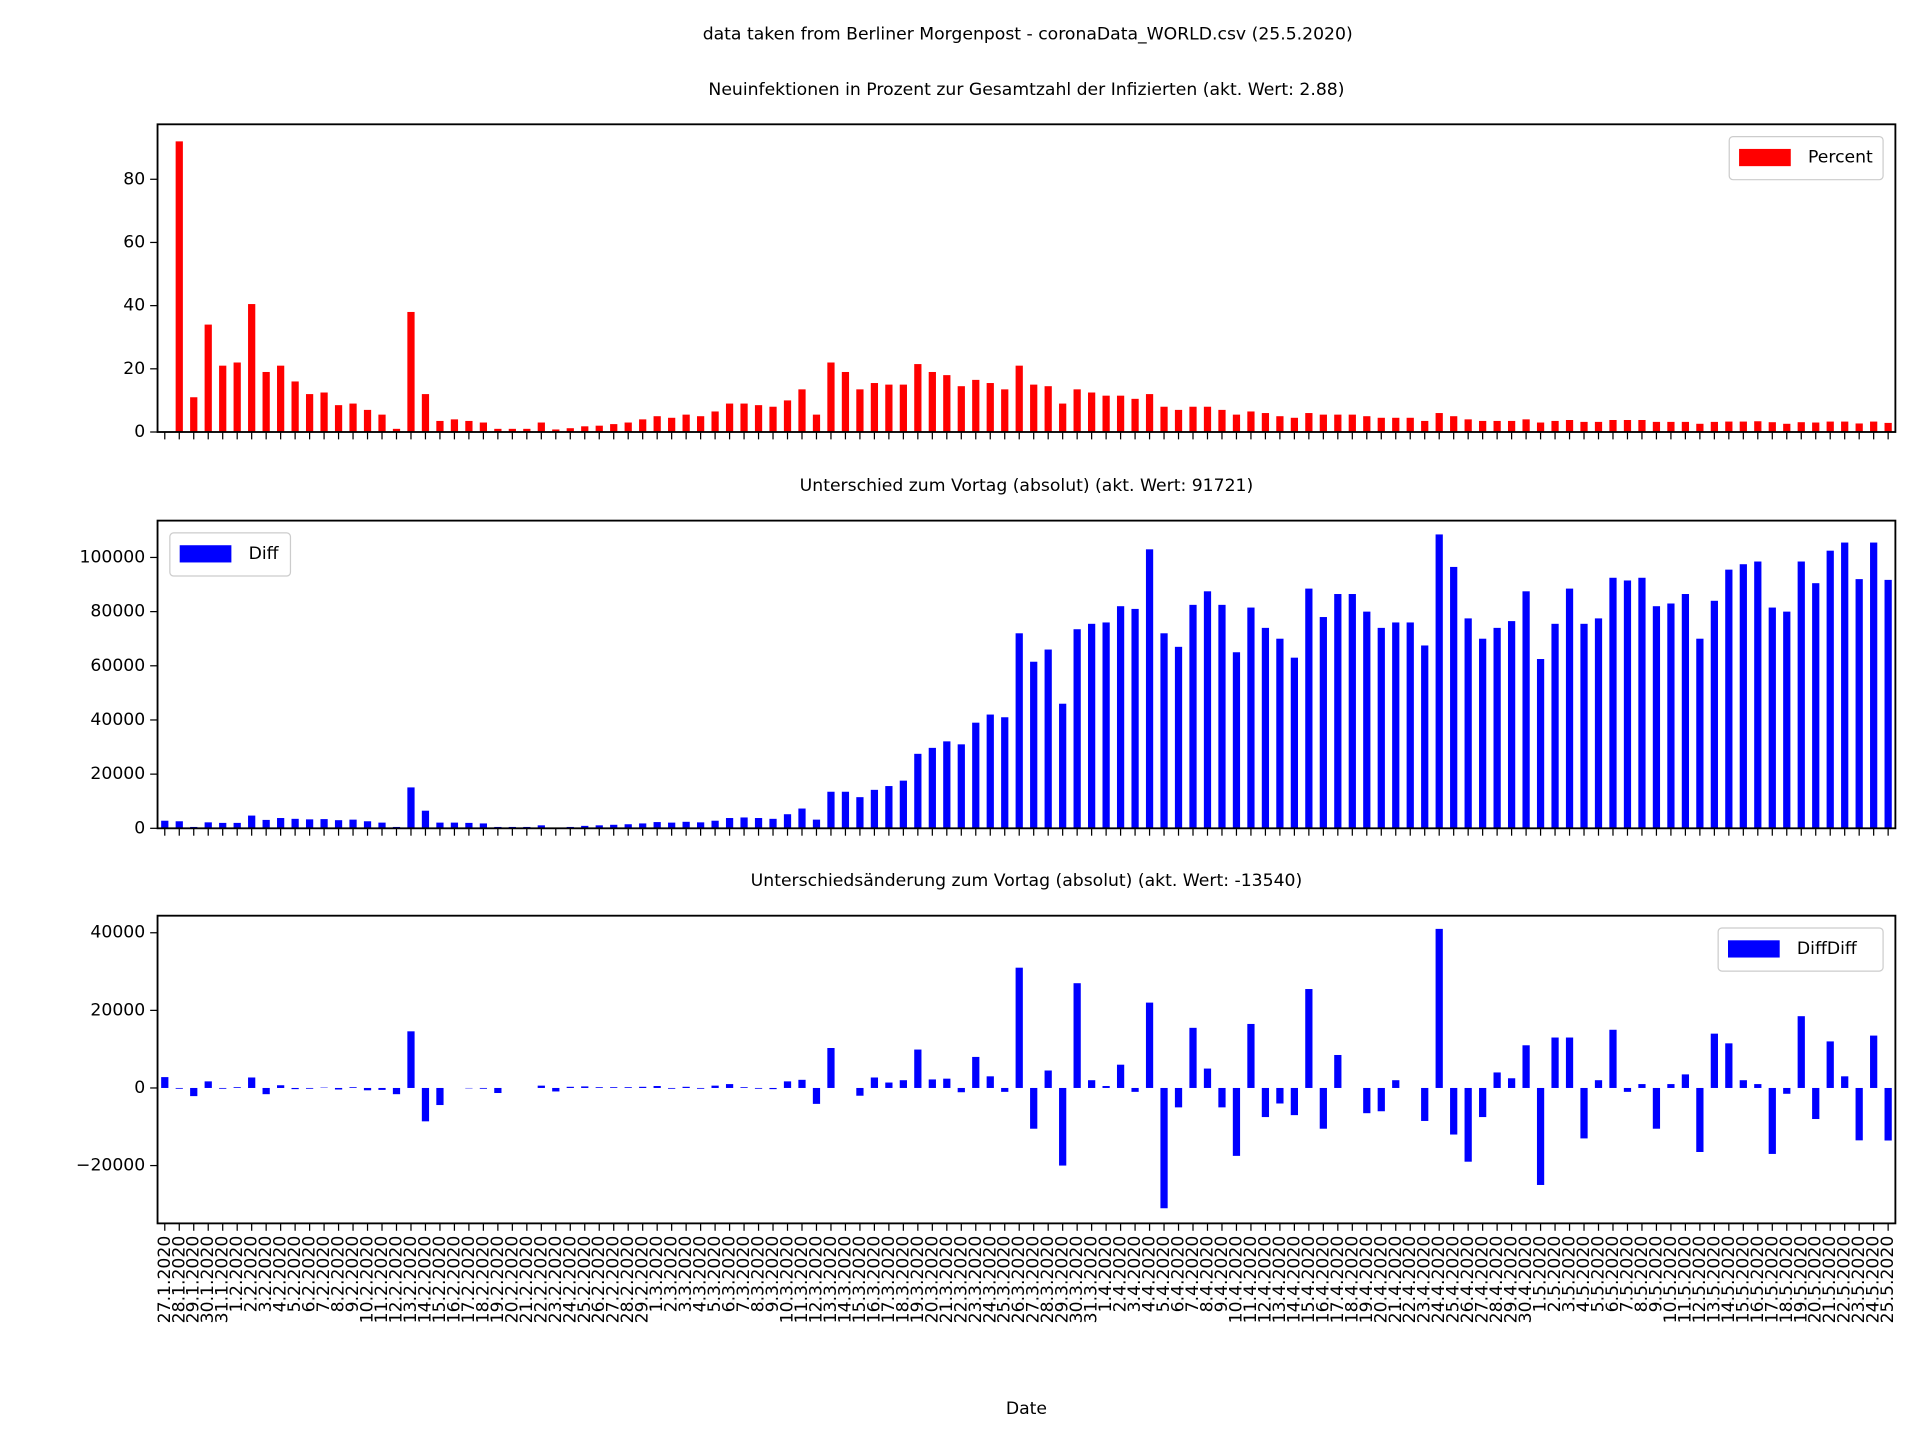 The width and height of the screenshot is (1920, 1440). What do you see at coordinates (1381, 1280) in the screenshot?
I see `x-tick-label: 20.4.2020` at bounding box center [1381, 1280].